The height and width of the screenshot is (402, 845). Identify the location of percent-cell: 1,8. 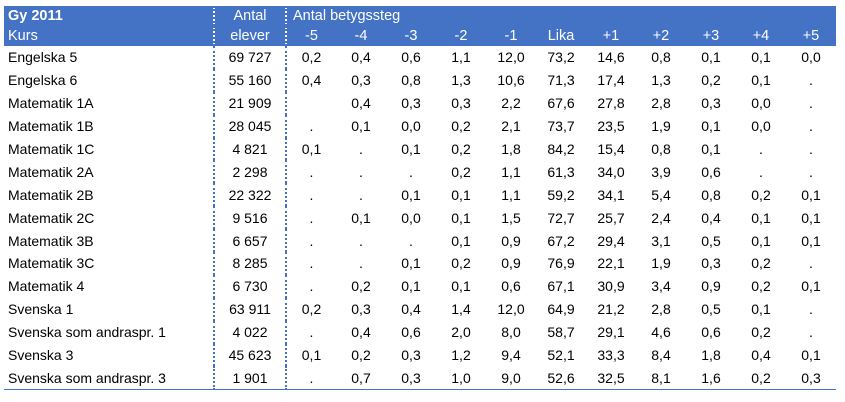
(711, 355).